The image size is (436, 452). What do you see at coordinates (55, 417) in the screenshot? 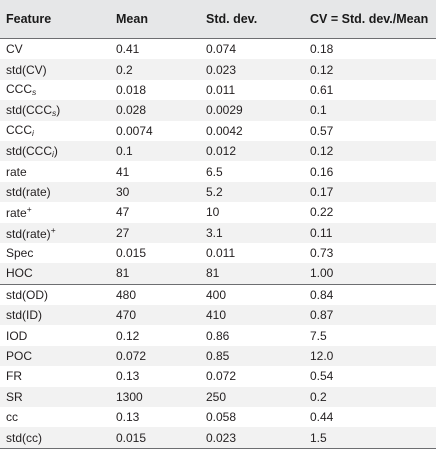
I see `feature-cell: cc` at bounding box center [55, 417].